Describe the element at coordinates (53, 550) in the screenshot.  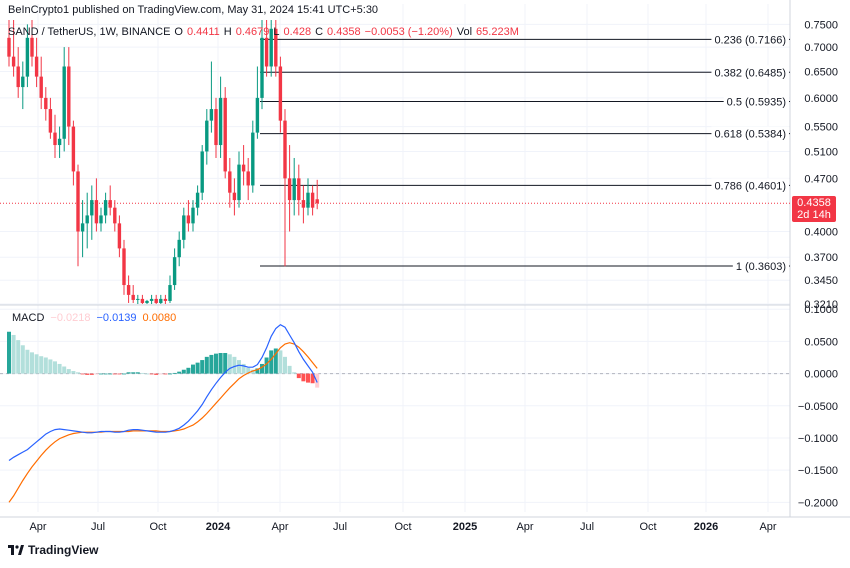
I see `tradingview-logo: TradingView` at that location.